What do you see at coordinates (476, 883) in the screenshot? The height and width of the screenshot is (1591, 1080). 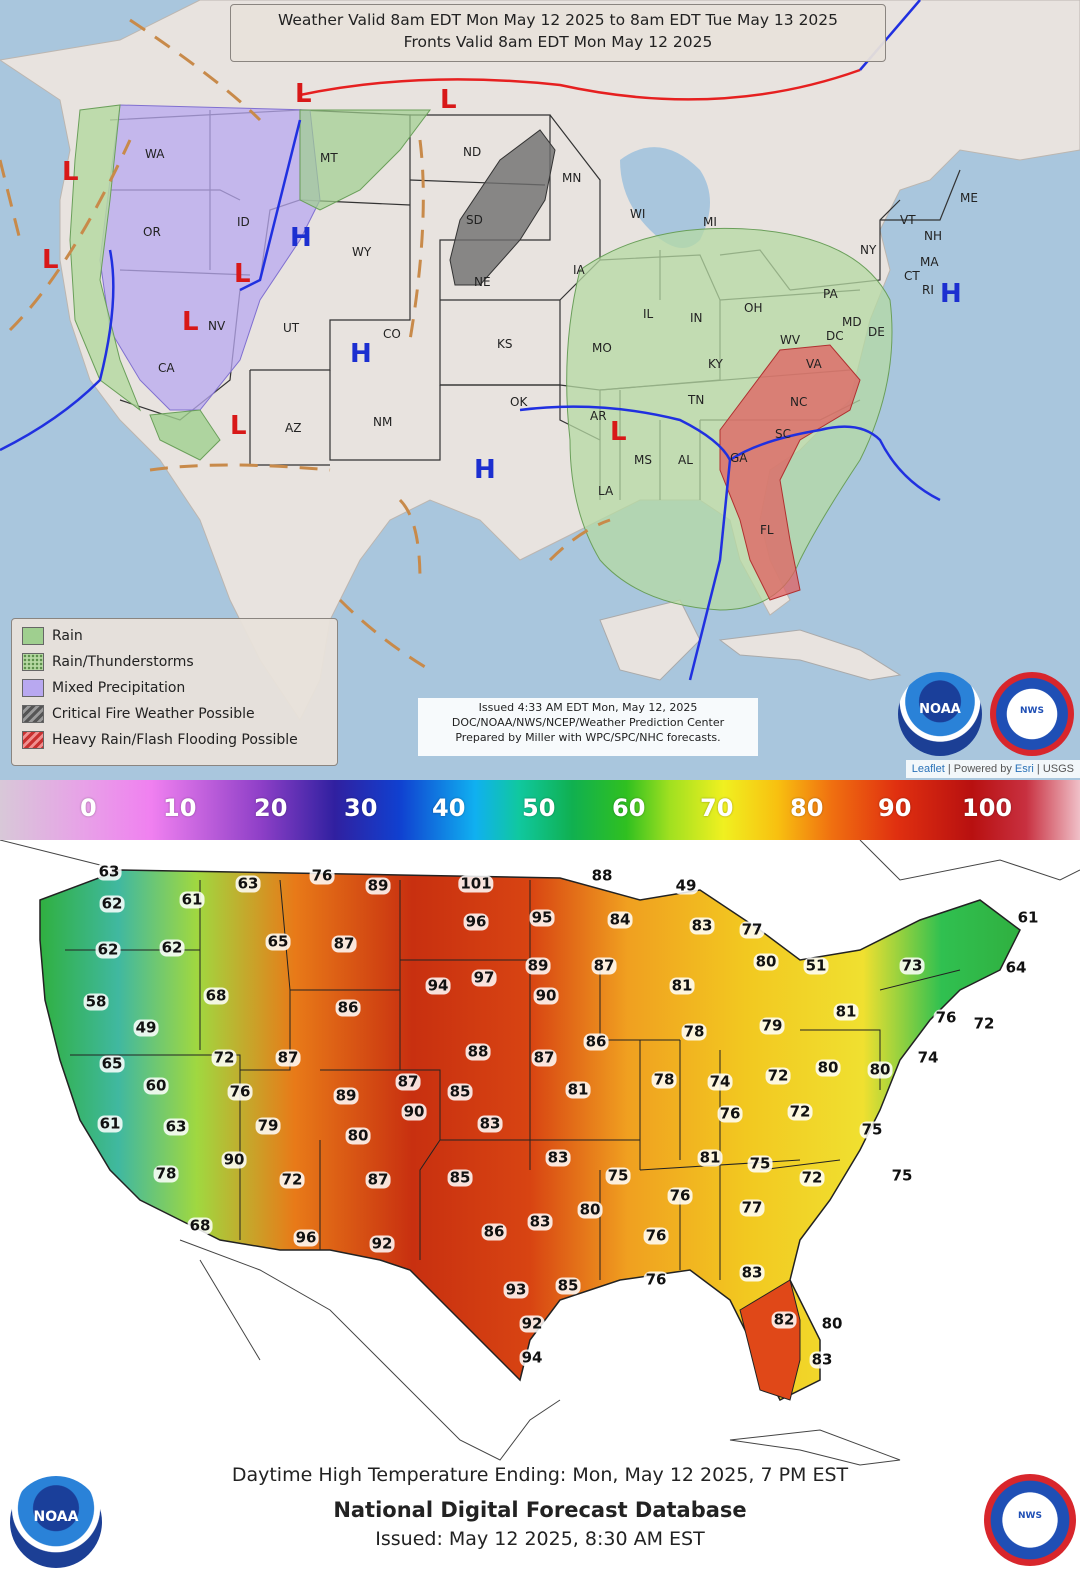 I see `temp-value: 101` at bounding box center [476, 883].